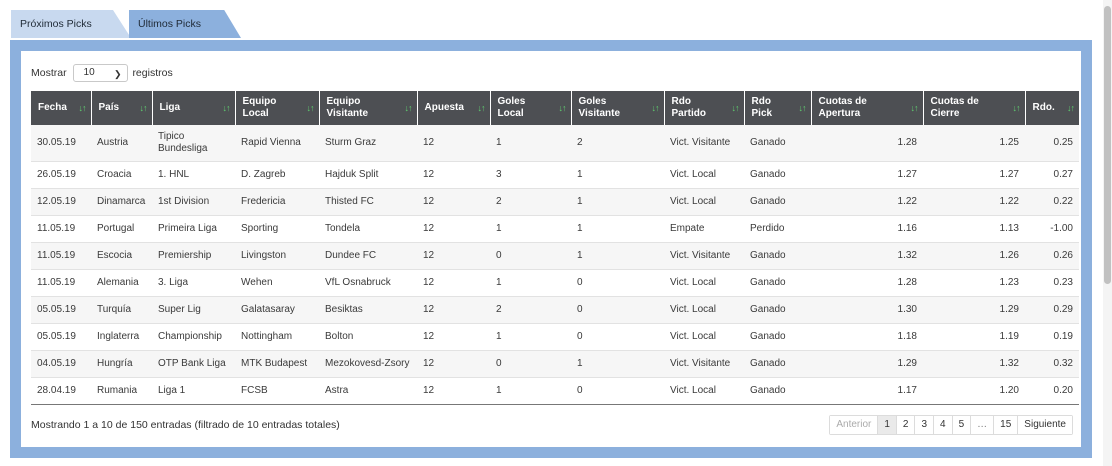 Image resolution: width=1112 pixels, height=466 pixels. Describe the element at coordinates (194, 108) in the screenshot. I see `column-header: Liga ↓↑` at that location.